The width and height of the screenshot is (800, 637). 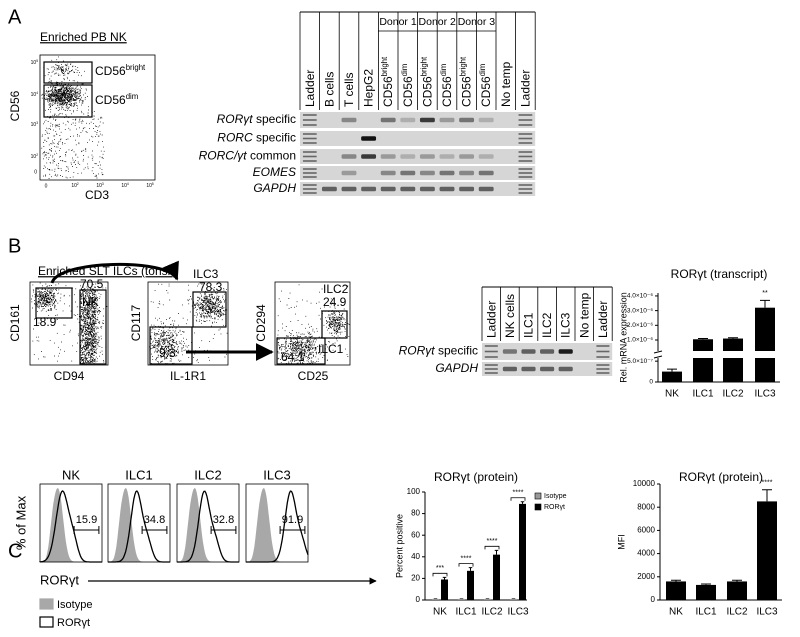 I want to click on superscript: bright, so click(x=384, y=66).